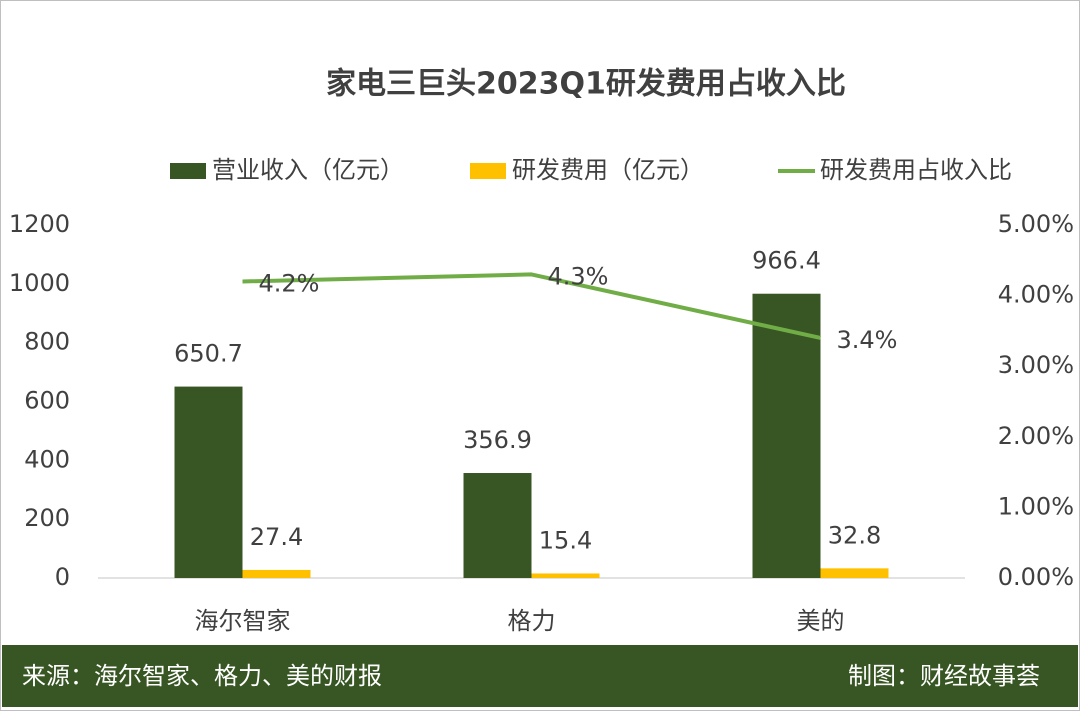 The width and height of the screenshot is (1080, 711). What do you see at coordinates (39, 224) in the screenshot?
I see `y-tick-label: 1200` at bounding box center [39, 224].